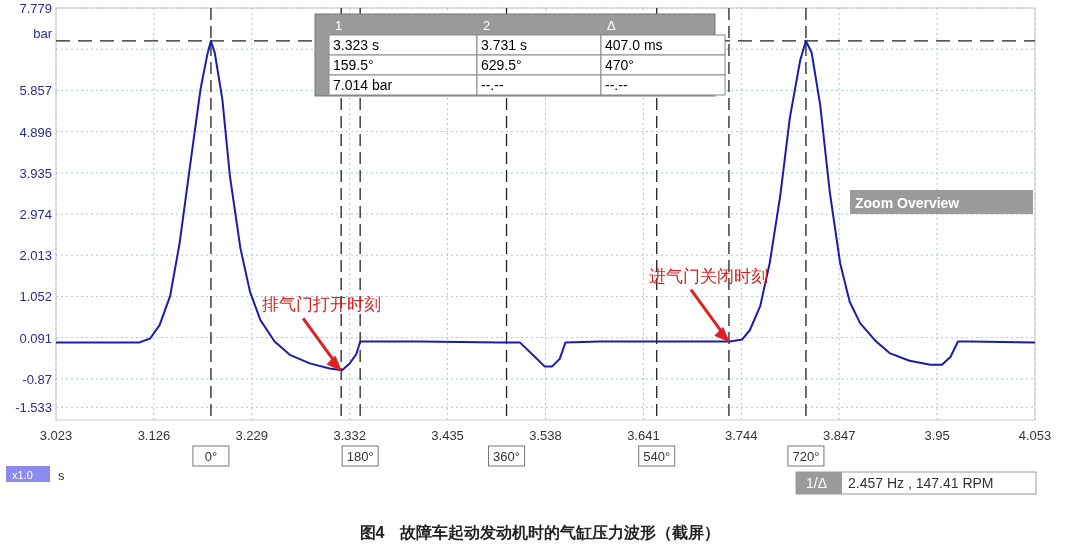 The image size is (1080, 553). What do you see at coordinates (339, 25) in the screenshot?
I see `annotation: 1` at bounding box center [339, 25].